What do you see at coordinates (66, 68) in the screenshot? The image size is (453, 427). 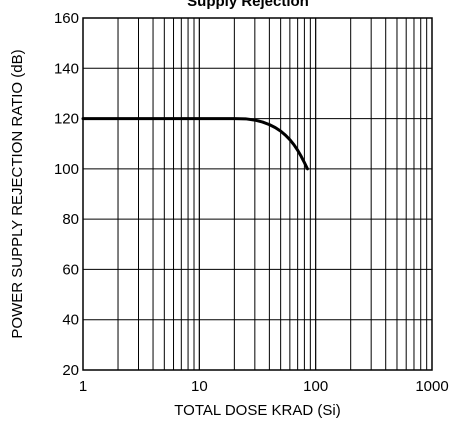 I see `y-tick-label: 140` at bounding box center [66, 68].